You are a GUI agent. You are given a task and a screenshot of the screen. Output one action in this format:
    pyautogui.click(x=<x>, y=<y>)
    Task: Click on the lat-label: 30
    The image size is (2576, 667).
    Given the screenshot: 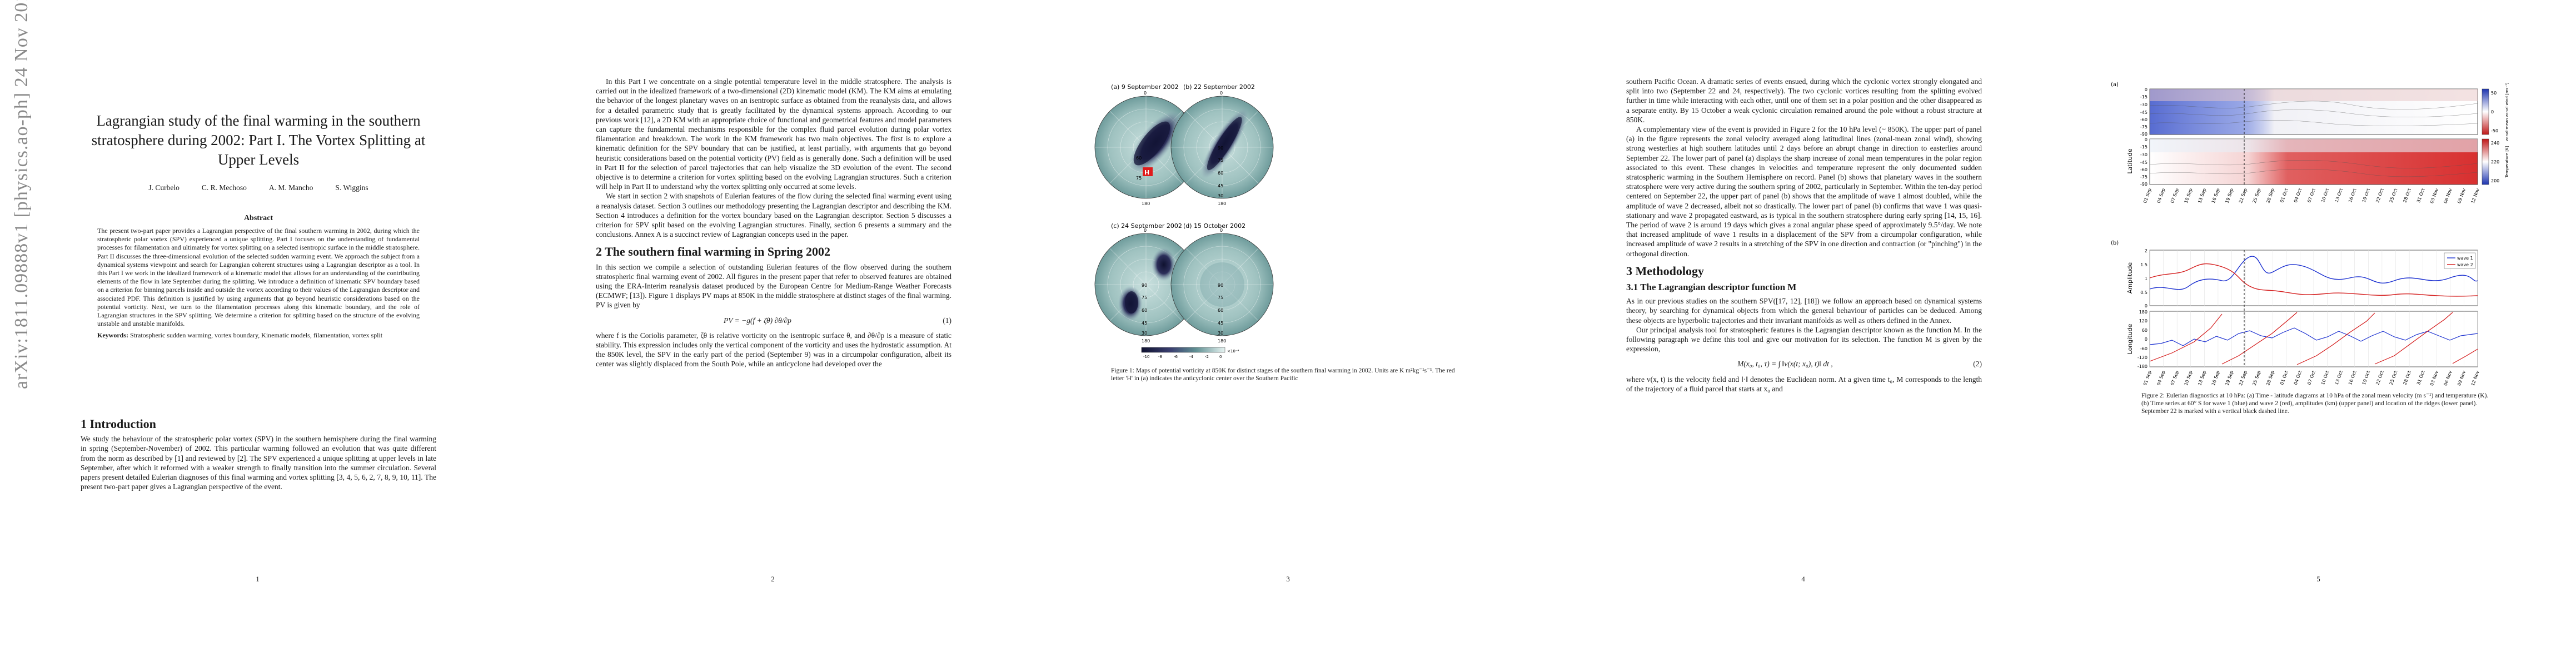 What is the action you would take?
    pyautogui.click(x=1220, y=195)
    